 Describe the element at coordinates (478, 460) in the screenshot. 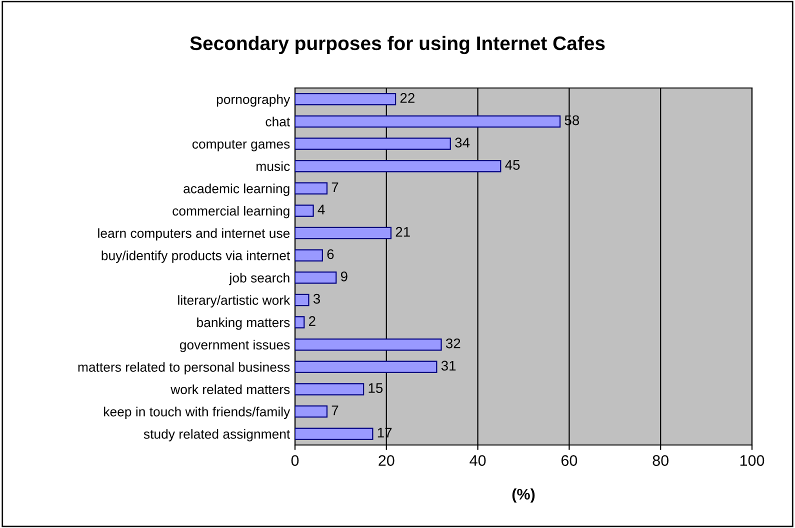

I see `x-tick-label: 40` at that location.